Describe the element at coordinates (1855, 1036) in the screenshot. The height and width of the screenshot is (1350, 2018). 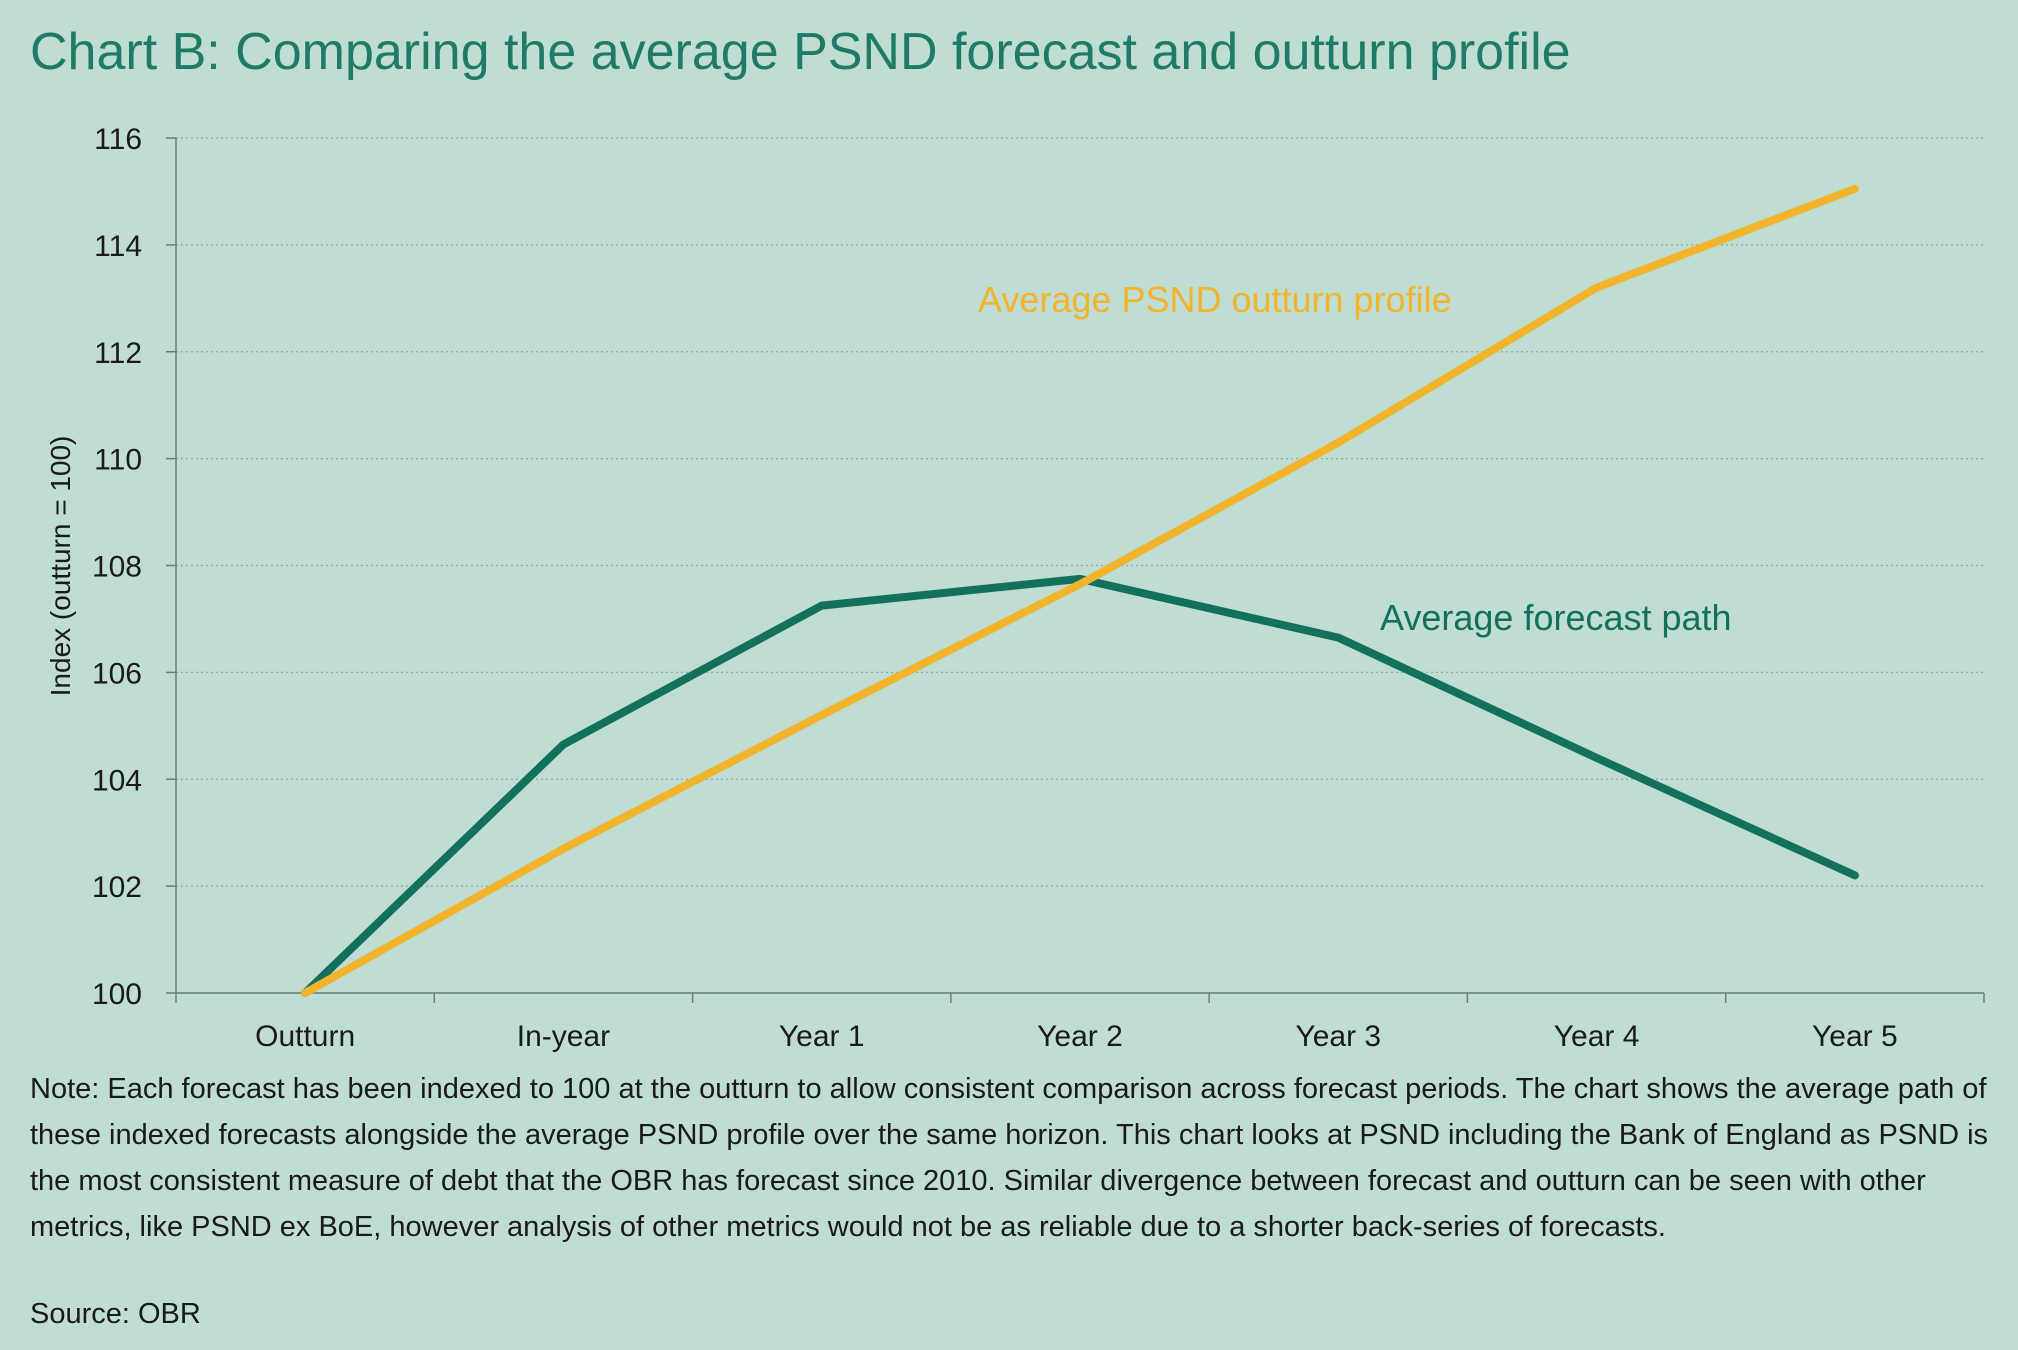
I see `x-tick-label: Year 5` at that location.